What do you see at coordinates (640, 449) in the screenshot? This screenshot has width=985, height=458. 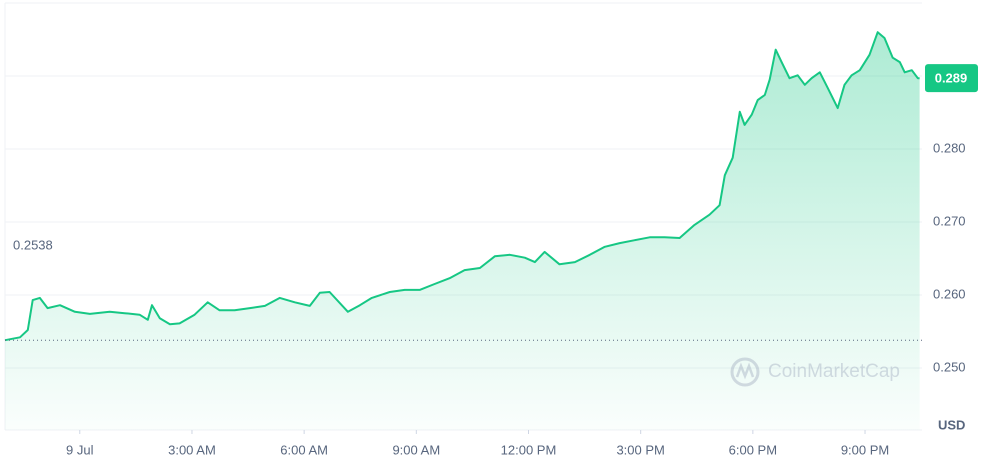 I see `x-tick-label: 3:00 PM` at bounding box center [640, 449].